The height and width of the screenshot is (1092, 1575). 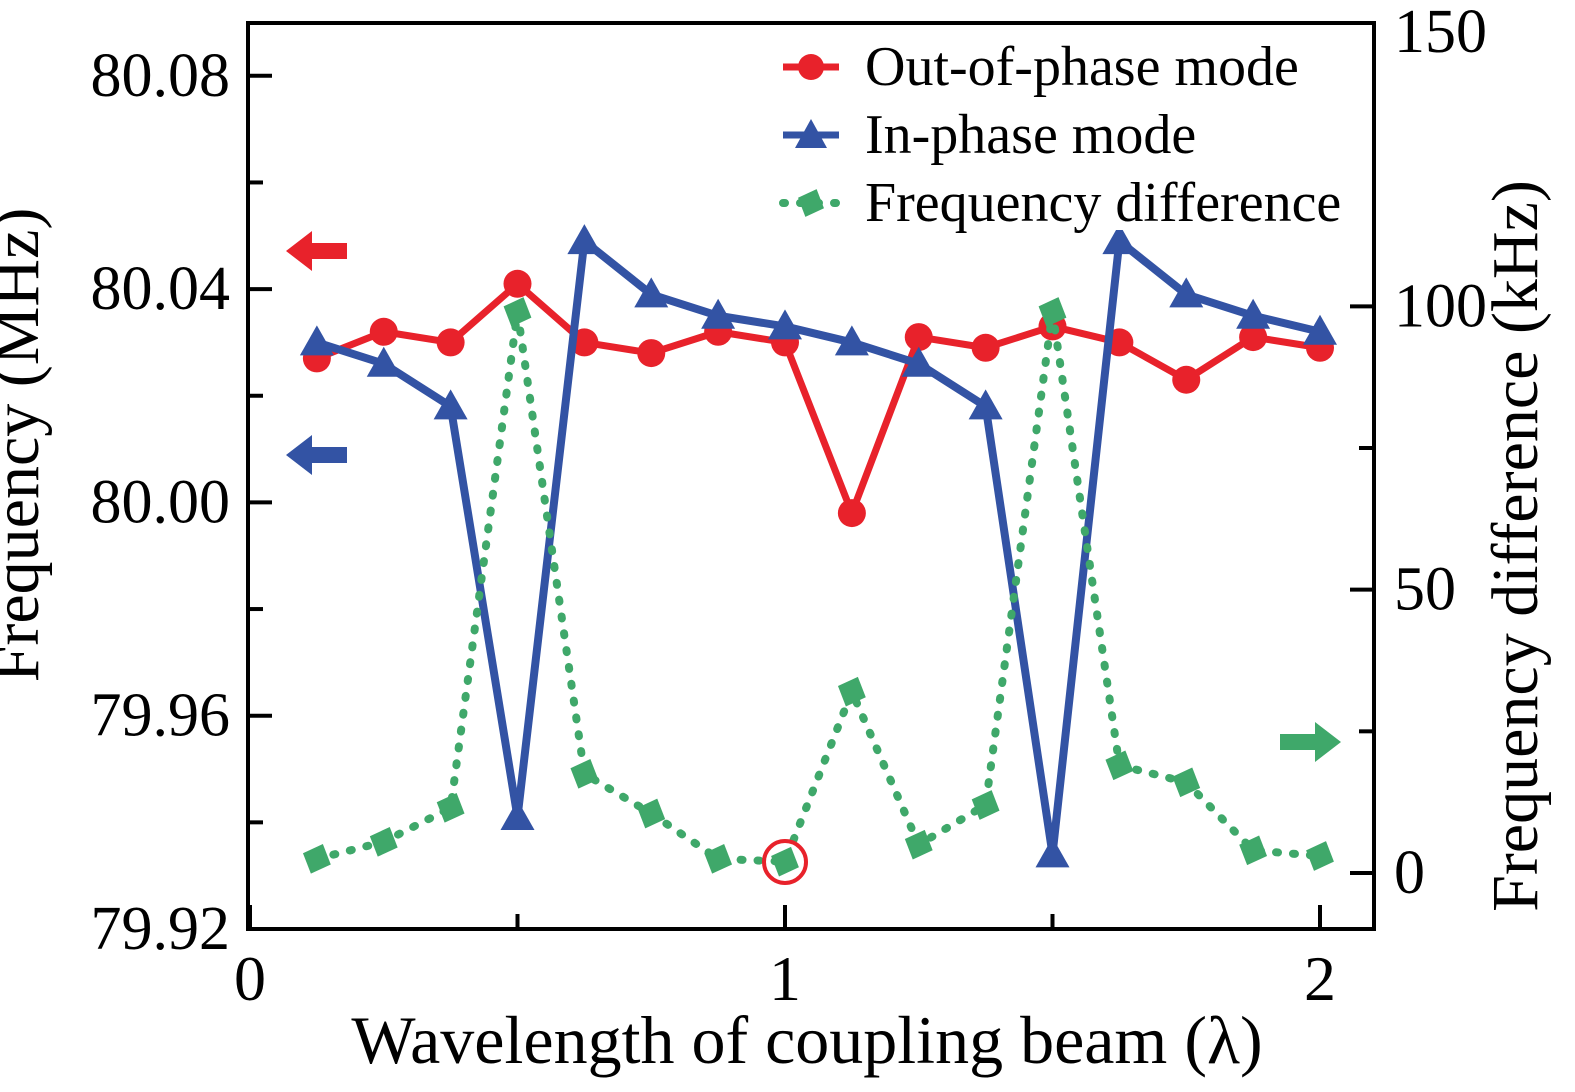 What do you see at coordinates (1030, 135) in the screenshot?
I see `legend-label-in-phase: In-phase mode` at bounding box center [1030, 135].